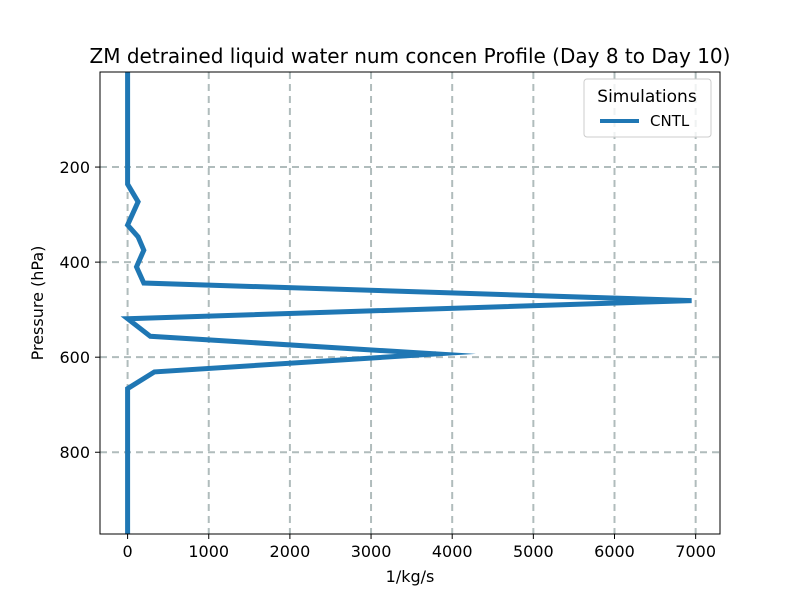 The image size is (800, 600). I want to click on y-tick-label: 200, so click(74, 167).